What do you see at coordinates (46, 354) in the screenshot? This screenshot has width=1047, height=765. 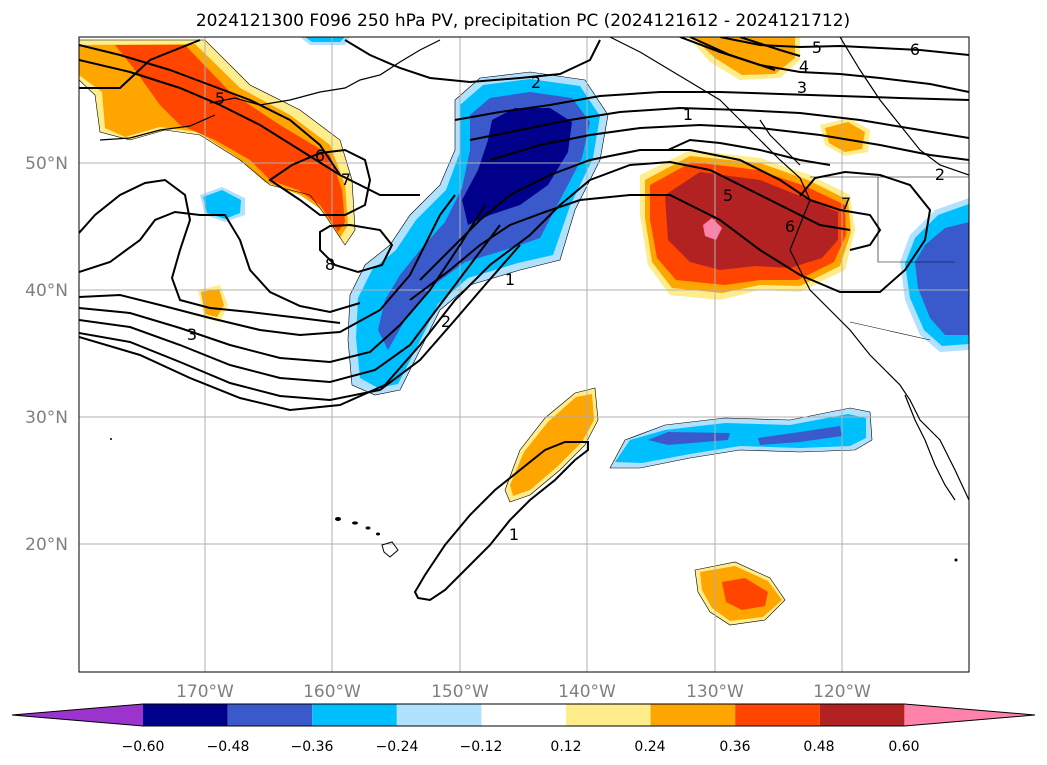 I see `latitude-labels: 50°N 40°N 30°N 20°N` at bounding box center [46, 354].